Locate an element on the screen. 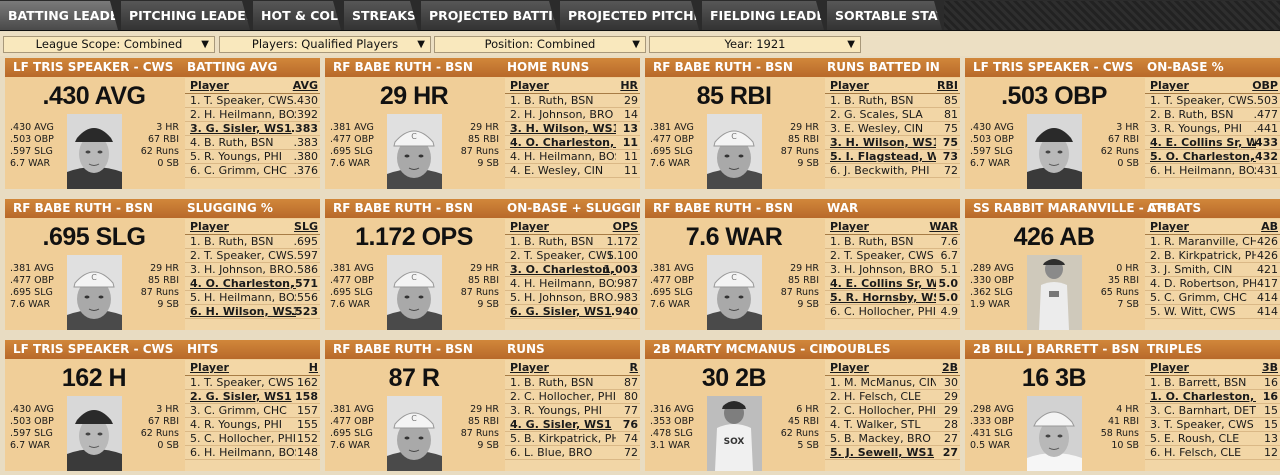 This screenshot has width=1280, height=475. leader-player: 5. C. Hollocher, PHI is located at coordinates (243, 438).